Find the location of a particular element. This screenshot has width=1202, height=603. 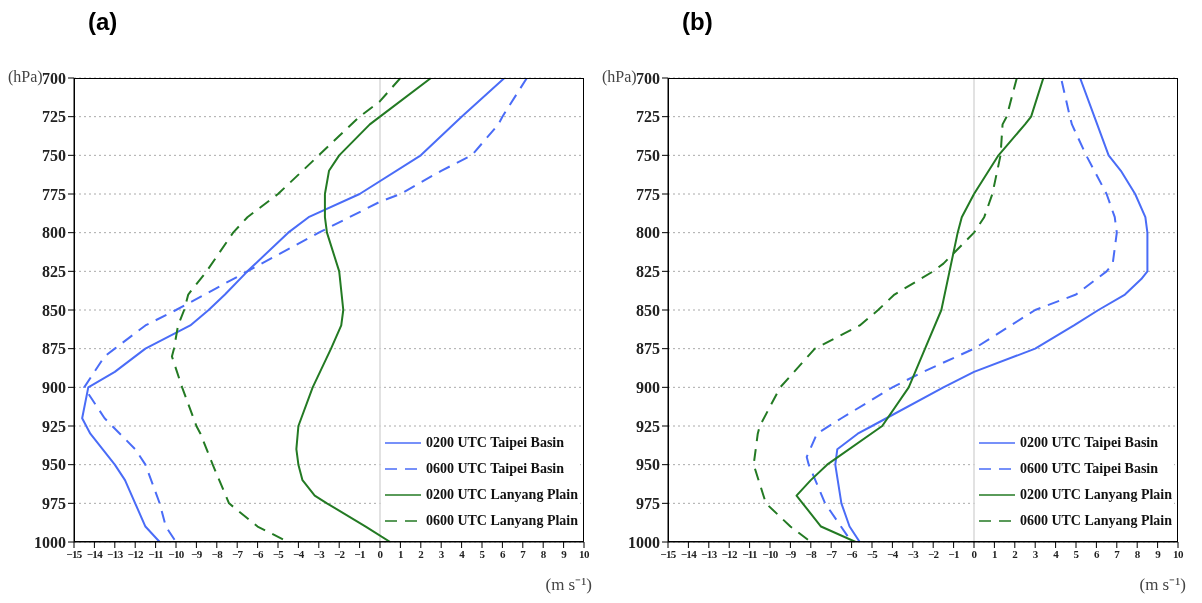

chart-title: (b) is located at coordinates (697, 22).